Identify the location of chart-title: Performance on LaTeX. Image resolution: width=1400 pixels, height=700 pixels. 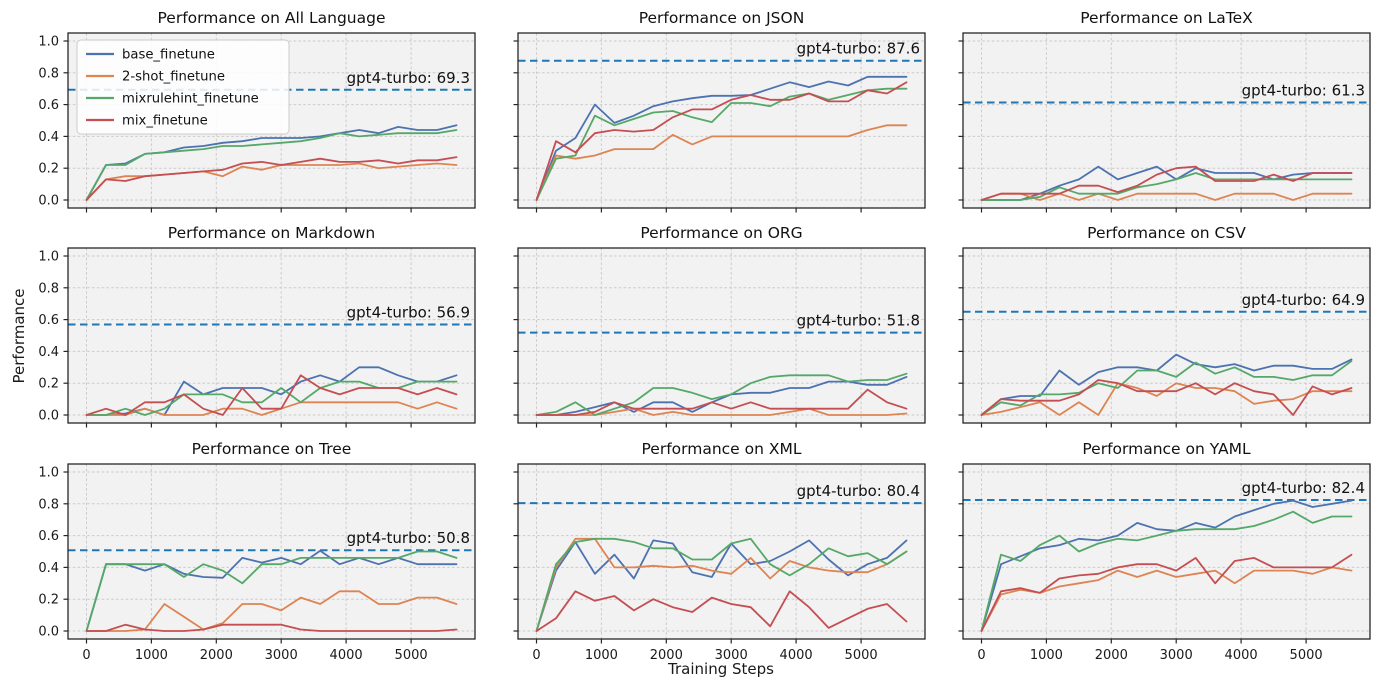
(1166, 18).